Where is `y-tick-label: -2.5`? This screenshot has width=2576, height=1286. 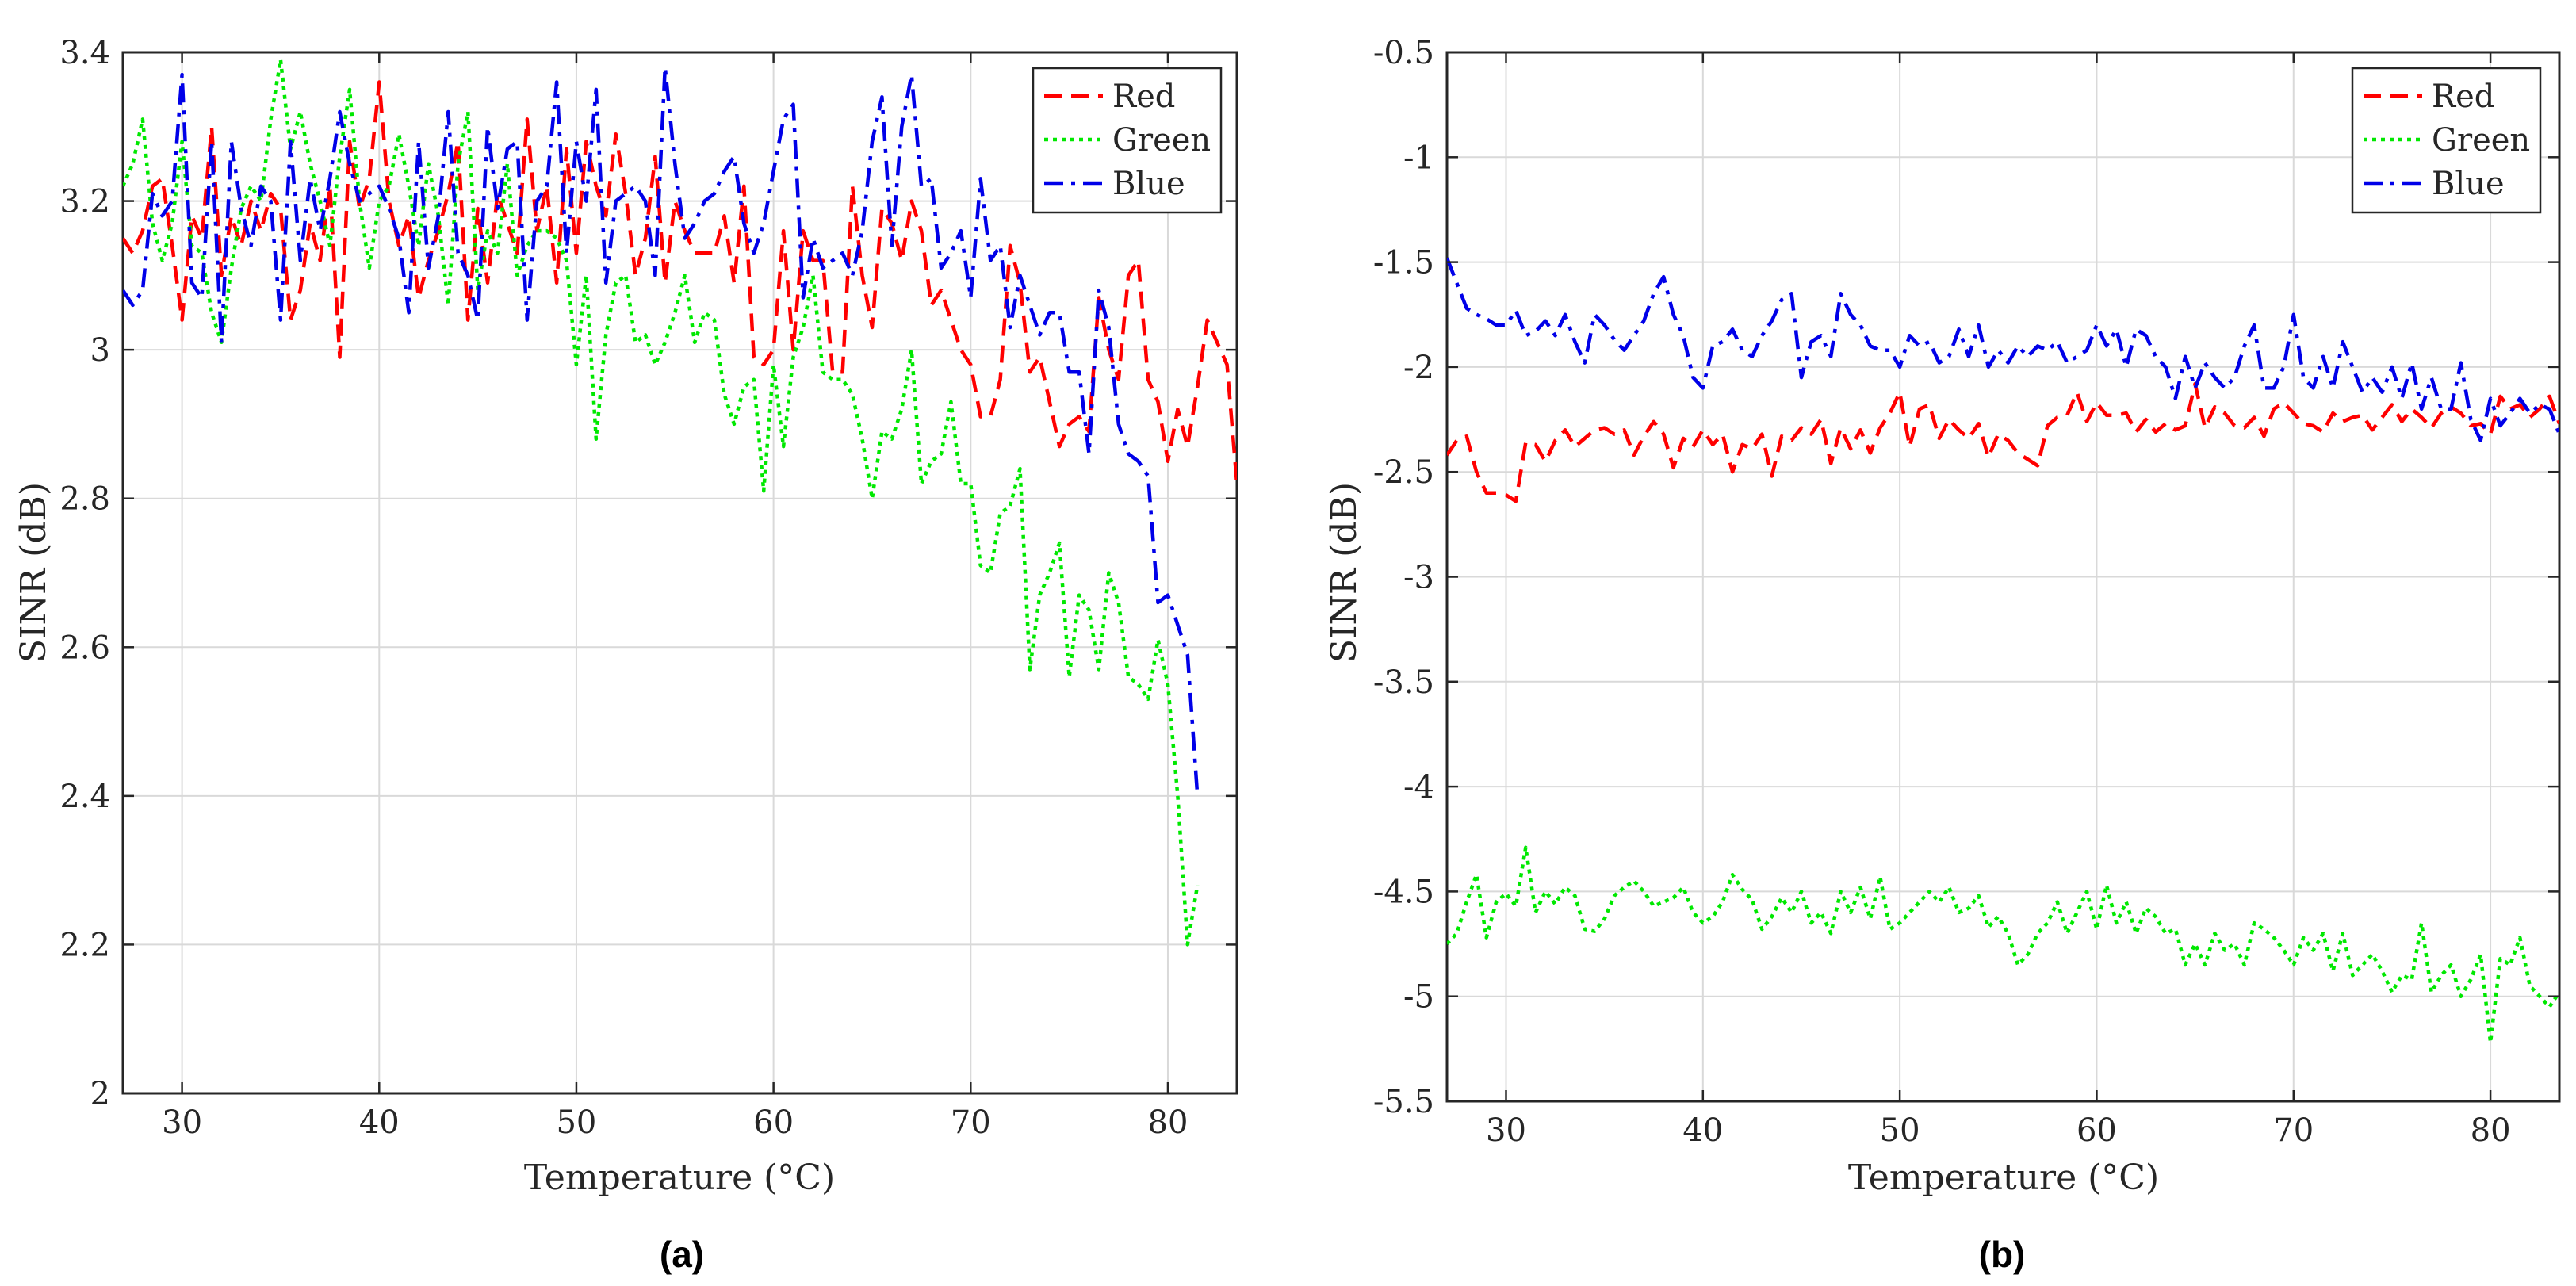 y-tick-label: -2.5 is located at coordinates (1403, 472).